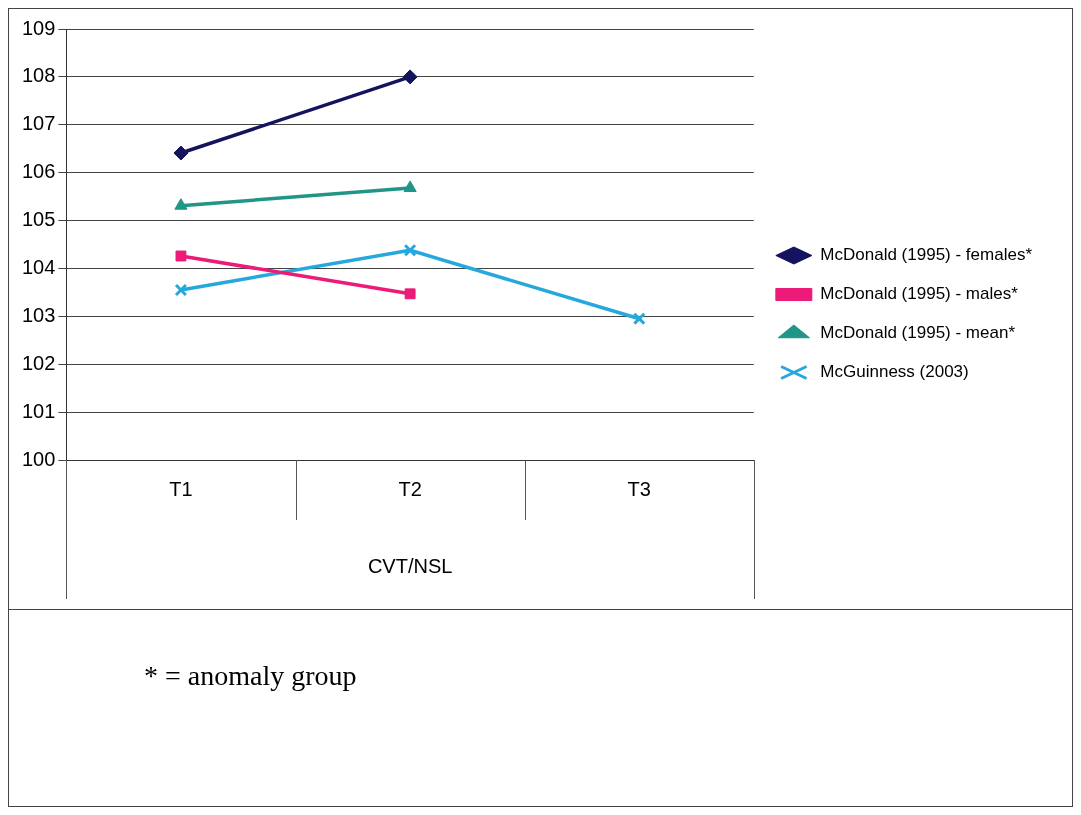  What do you see at coordinates (926, 255) in the screenshot?
I see `legend-label: McDonald (1995) - females*` at bounding box center [926, 255].